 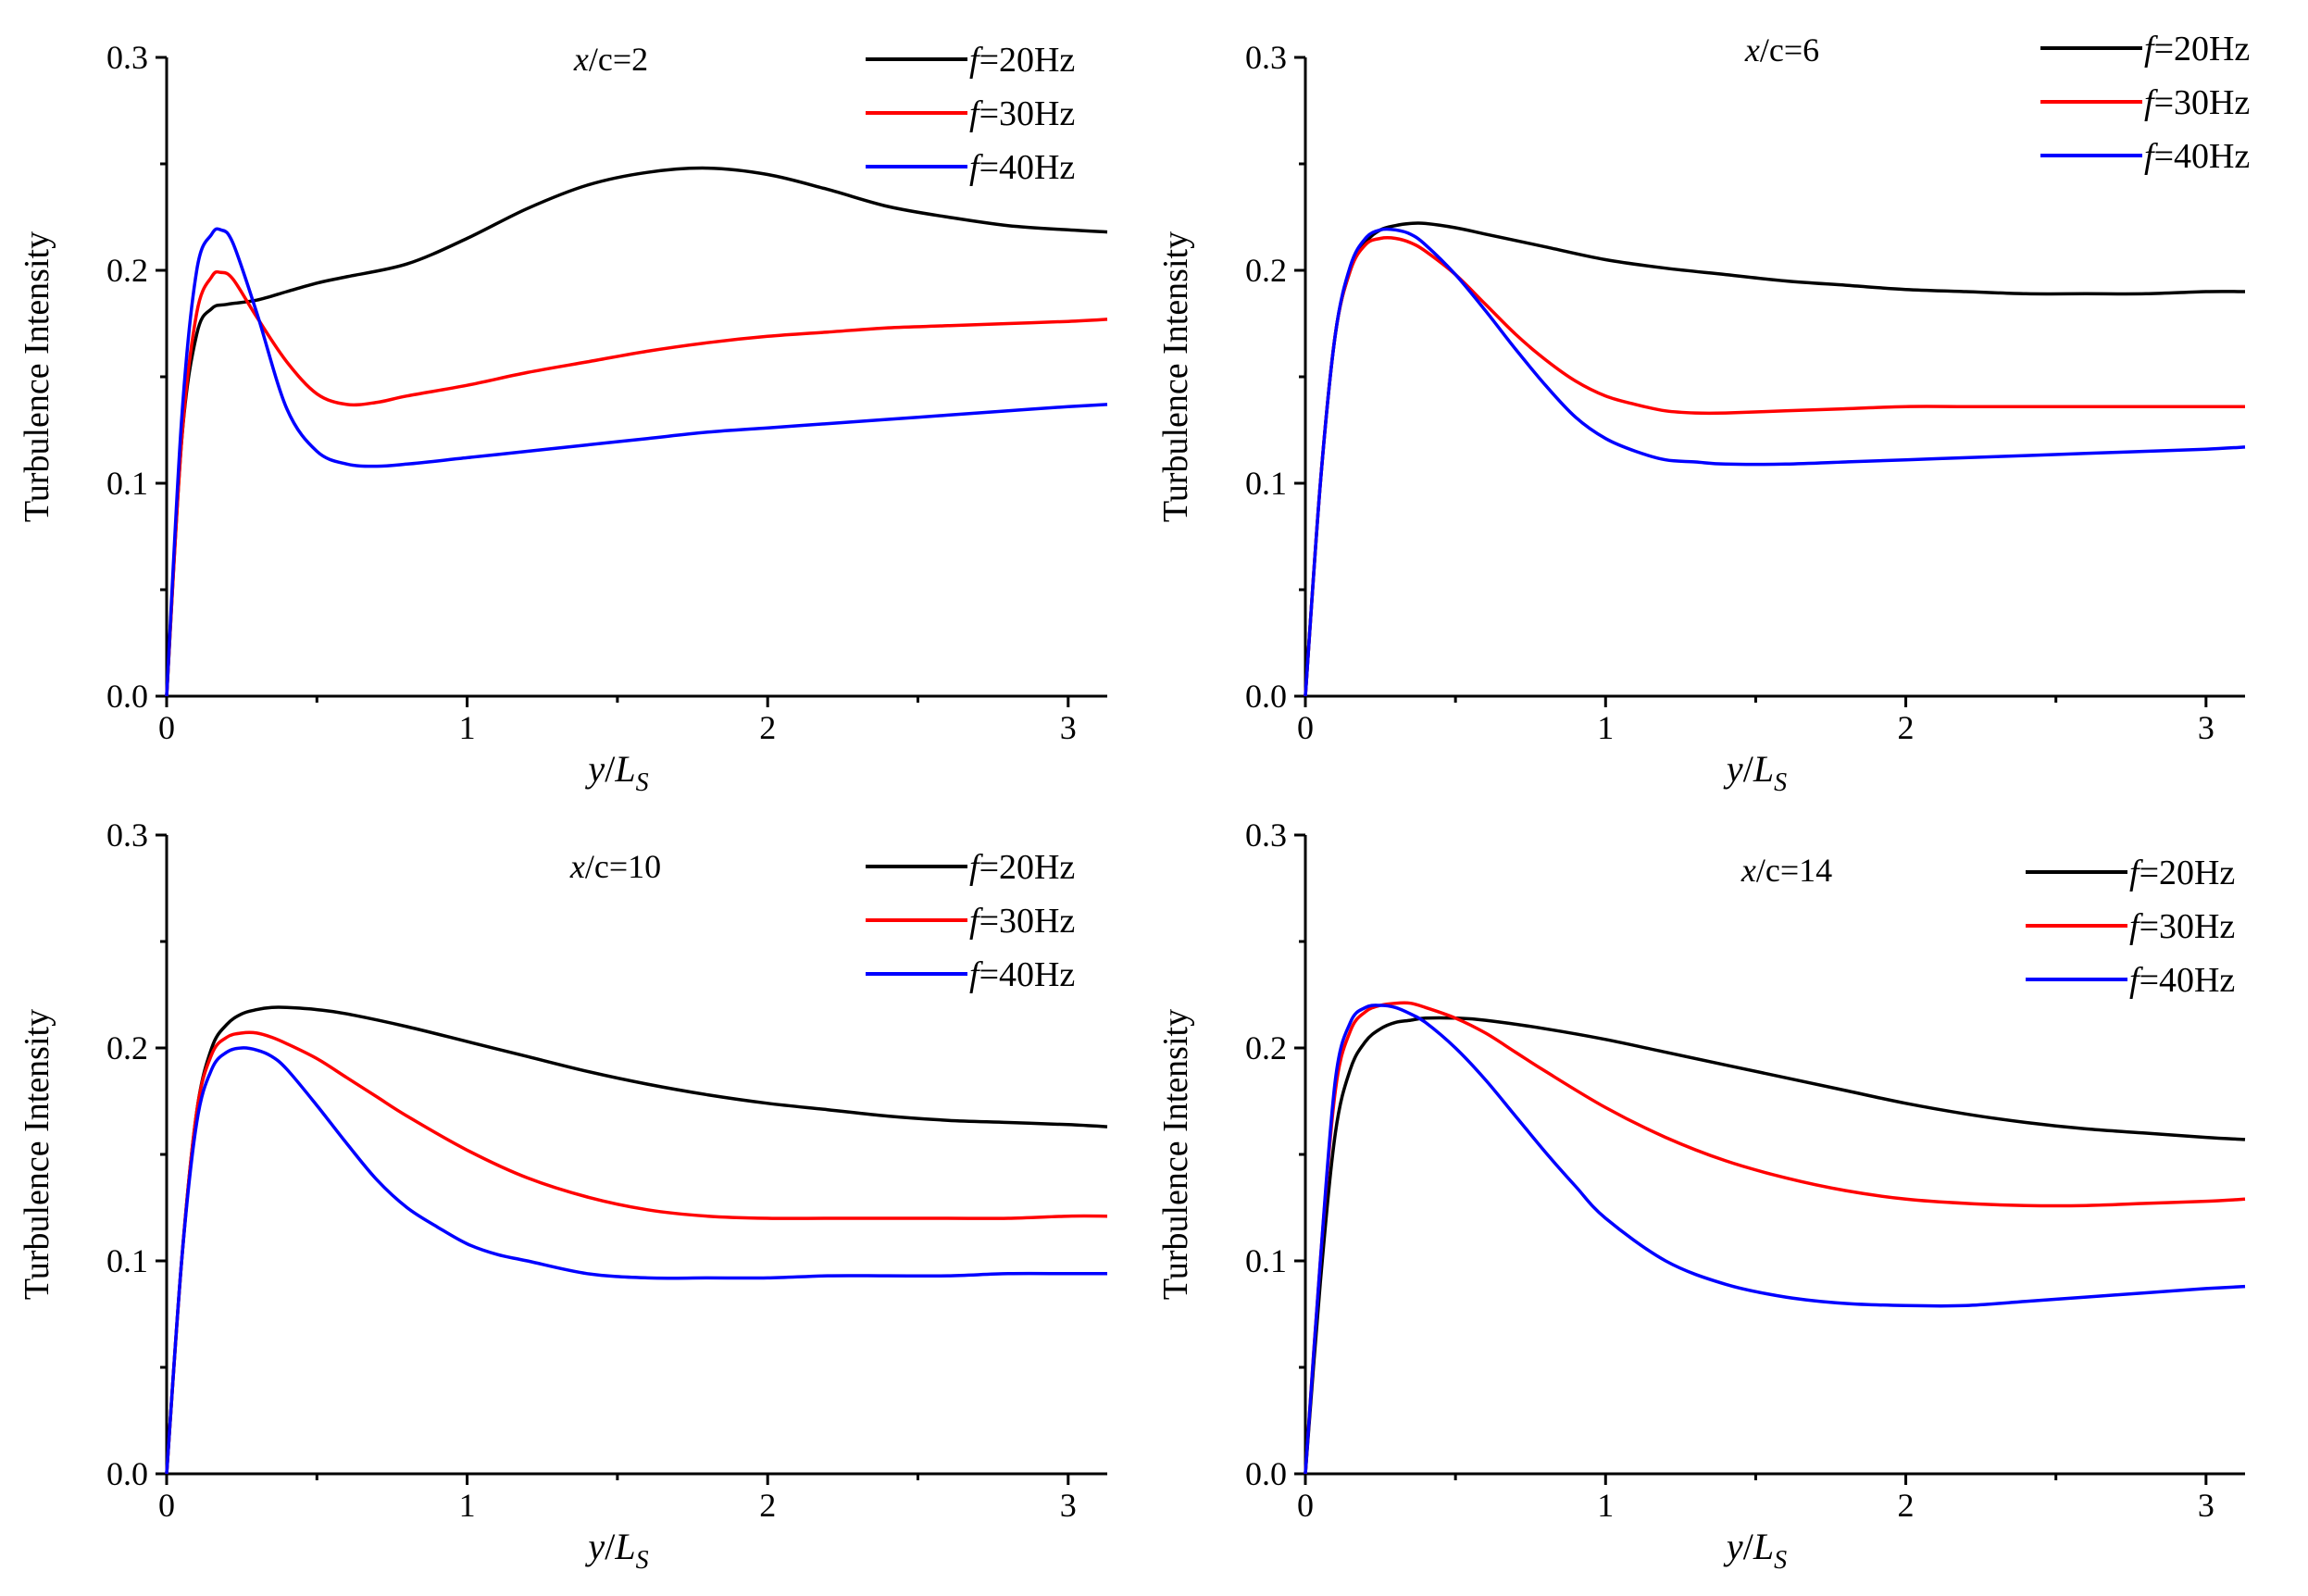 I want to click on panel-title: x/c=6, so click(x=1782, y=50).